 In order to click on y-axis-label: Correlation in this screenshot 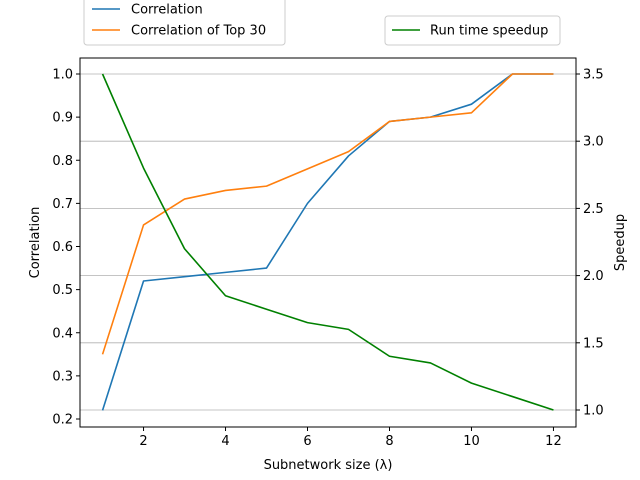, I will do `click(35, 243)`.